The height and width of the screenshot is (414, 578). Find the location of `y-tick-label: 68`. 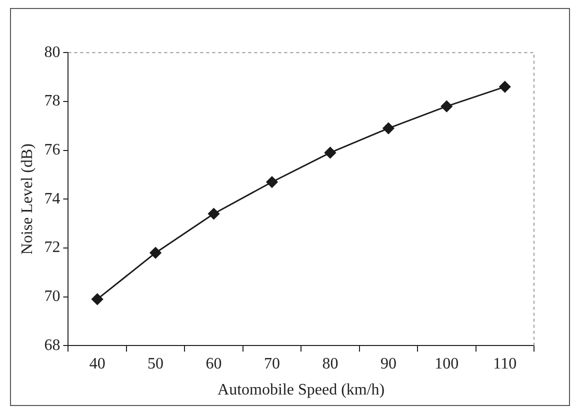

y-tick-label: 68 is located at coordinates (52, 345).